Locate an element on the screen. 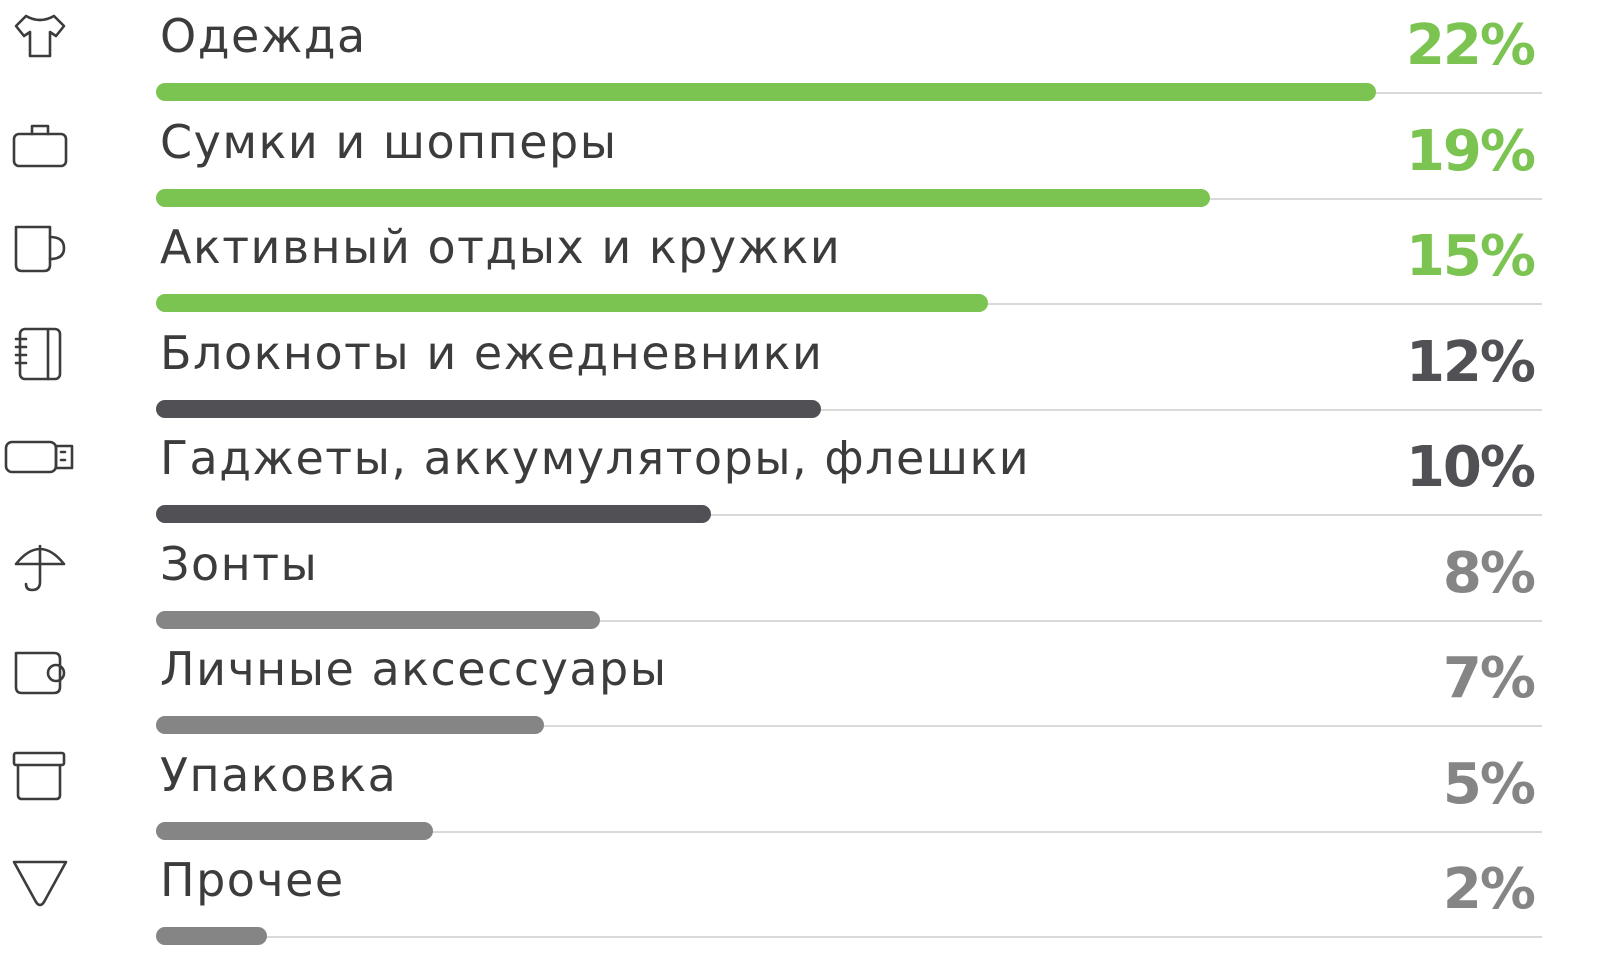 The image size is (1600, 971). data-label: 5% is located at coordinates (1489, 784).